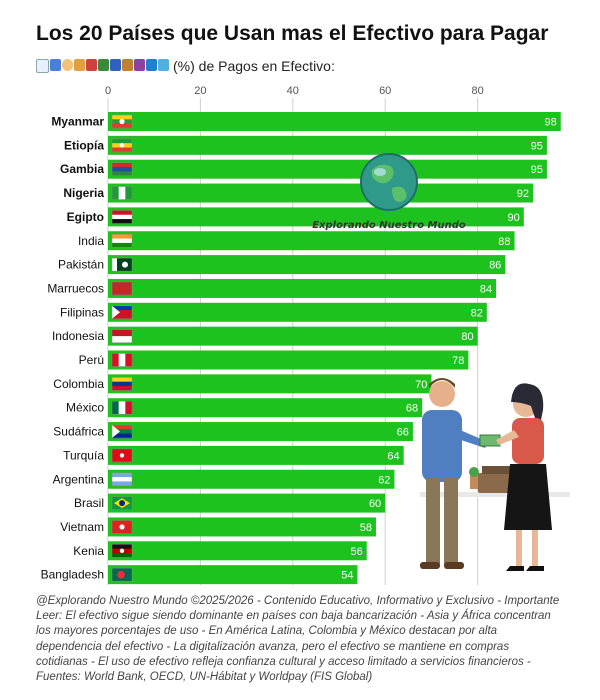  I want to click on pakistan-flag-icon, so click(122, 264).